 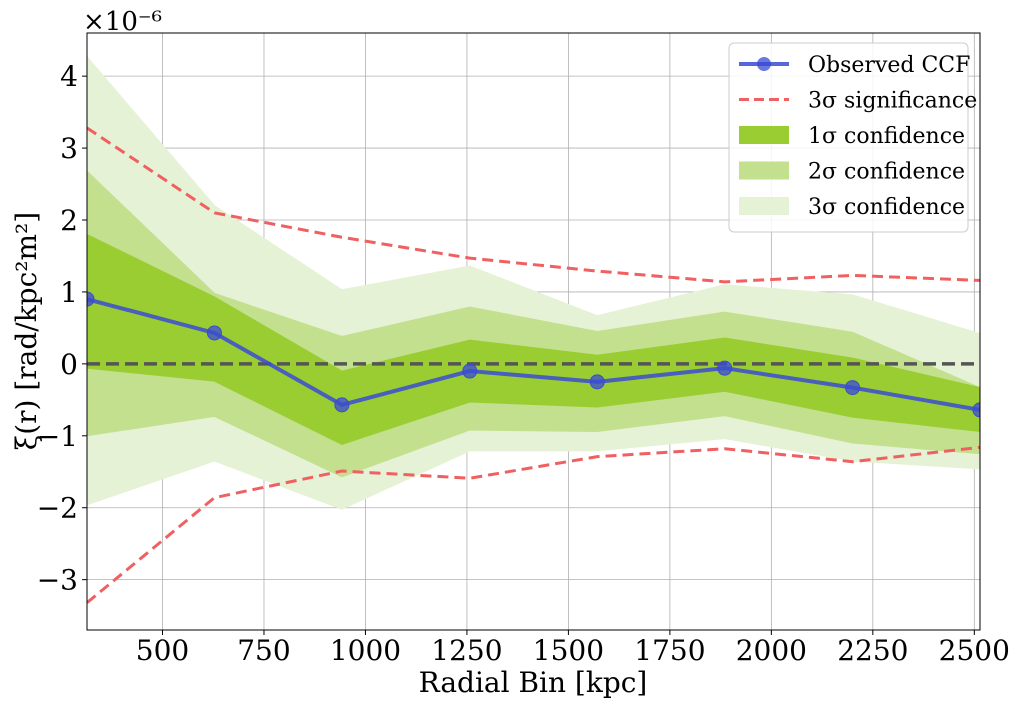 I want to click on y-tick-label: 3, so click(x=69, y=148).